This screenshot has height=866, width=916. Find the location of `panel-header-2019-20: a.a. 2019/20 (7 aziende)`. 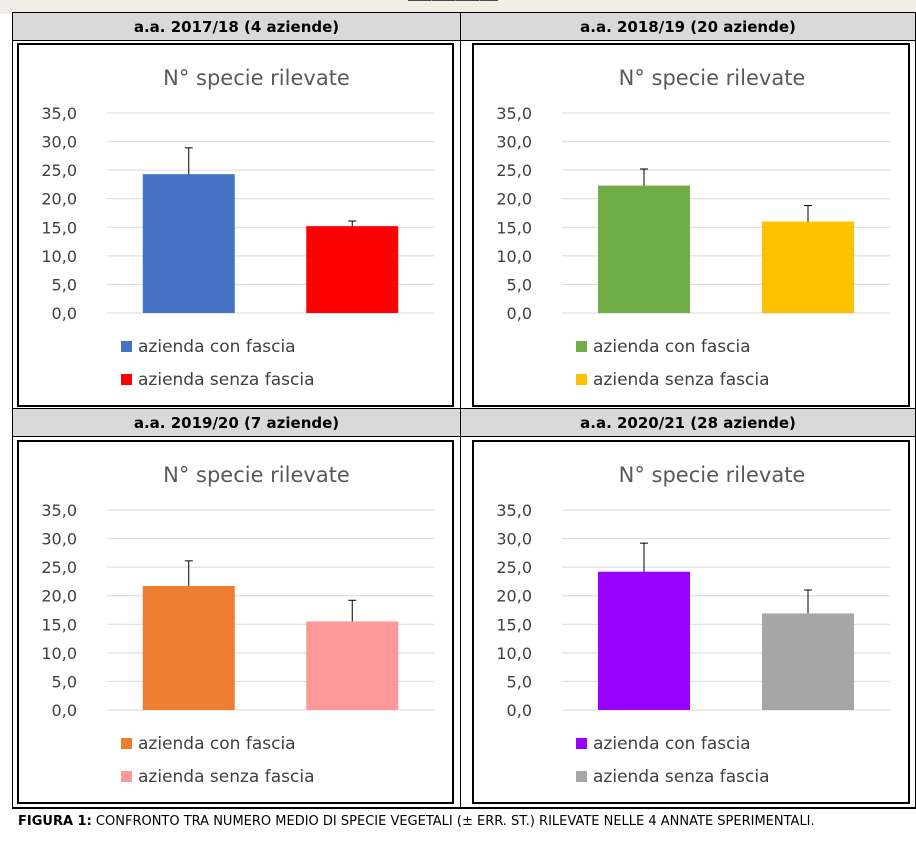

panel-header-2019-20: a.a. 2019/20 (7 aziende) is located at coordinates (236, 423).